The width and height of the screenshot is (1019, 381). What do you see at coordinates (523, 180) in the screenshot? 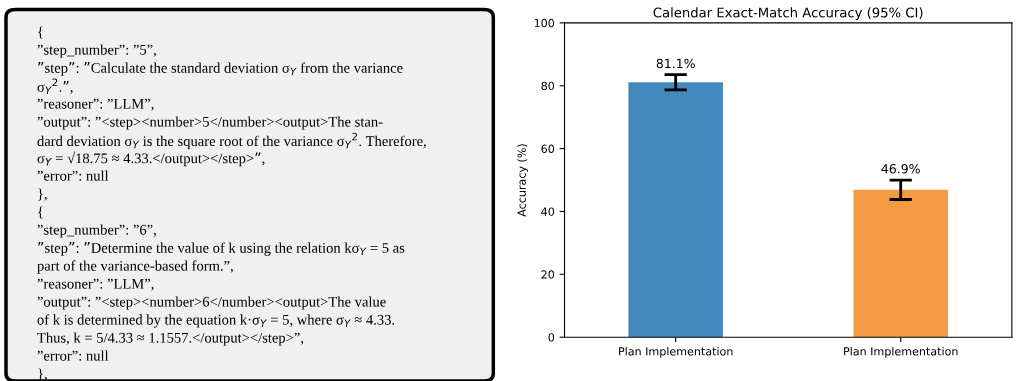
I see `y-axis-title: Accuracy (%)` at bounding box center [523, 180].